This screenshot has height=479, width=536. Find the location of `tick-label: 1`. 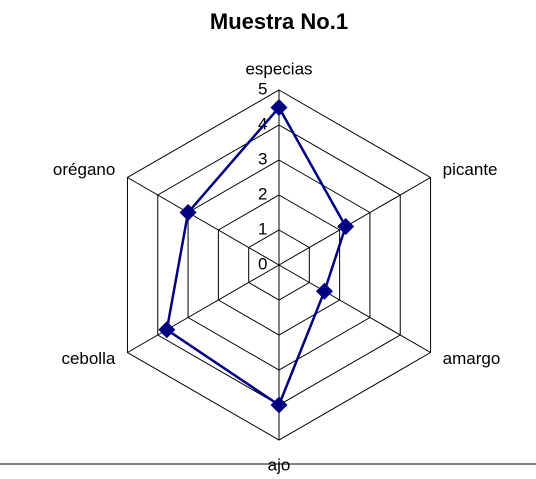

tick-label: 1 is located at coordinates (262, 228).